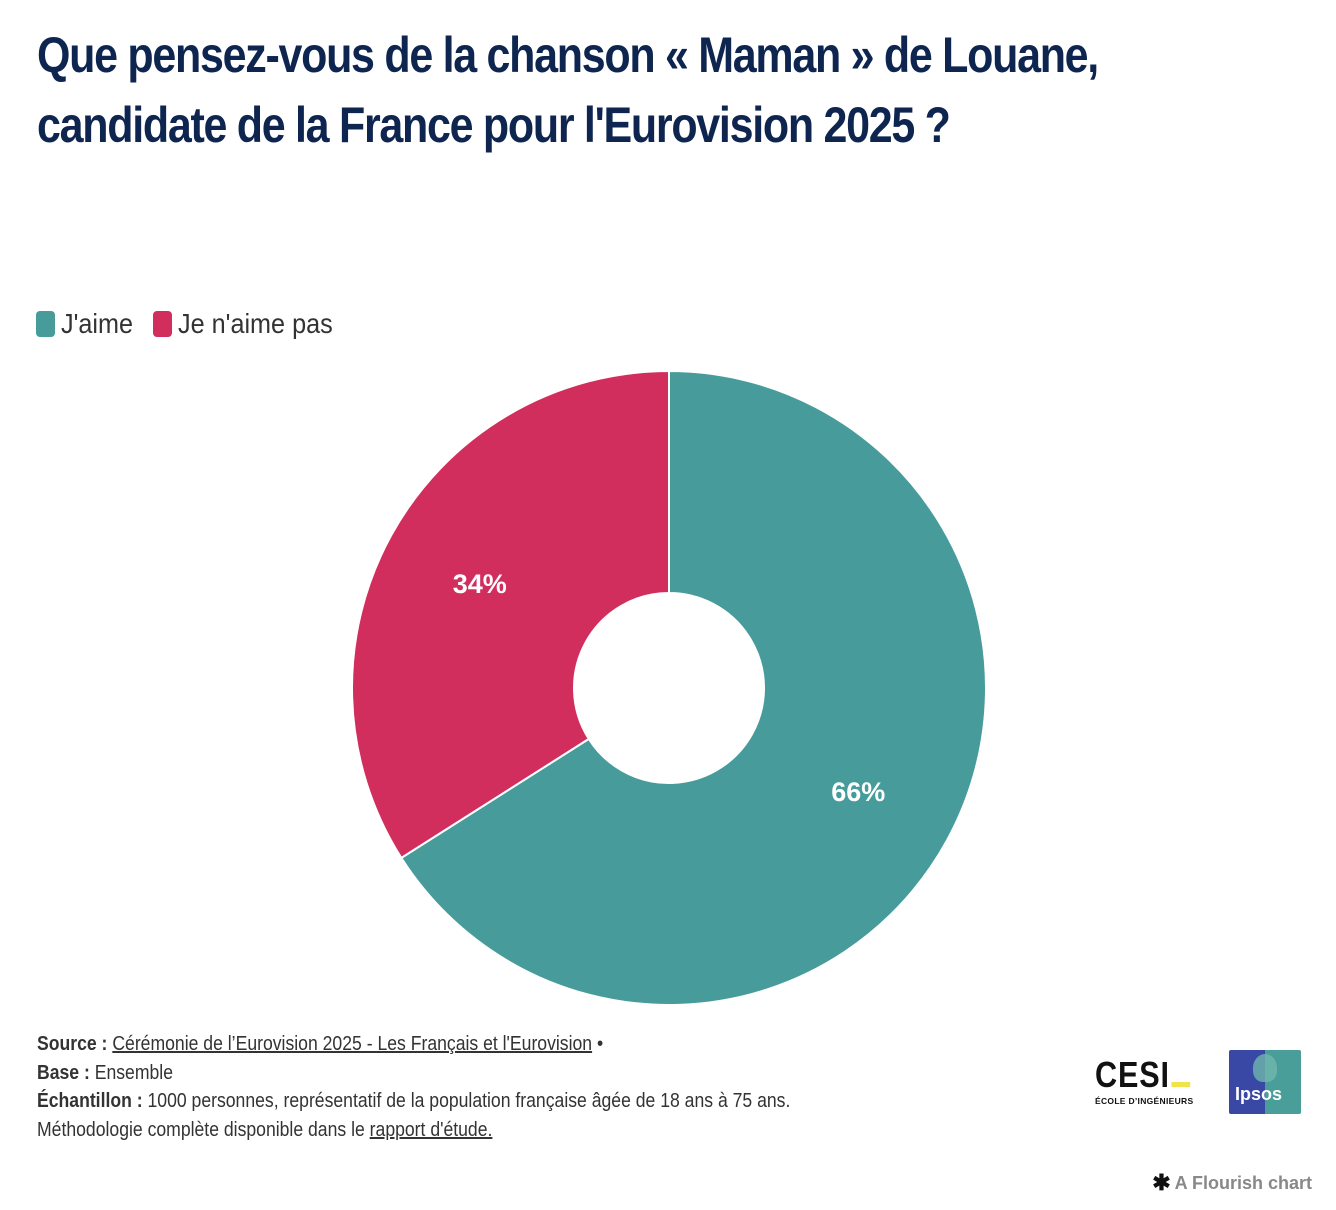 The height and width of the screenshot is (1210, 1336). Describe the element at coordinates (63, 1072) in the screenshot. I see `base-label: Base :` at that location.